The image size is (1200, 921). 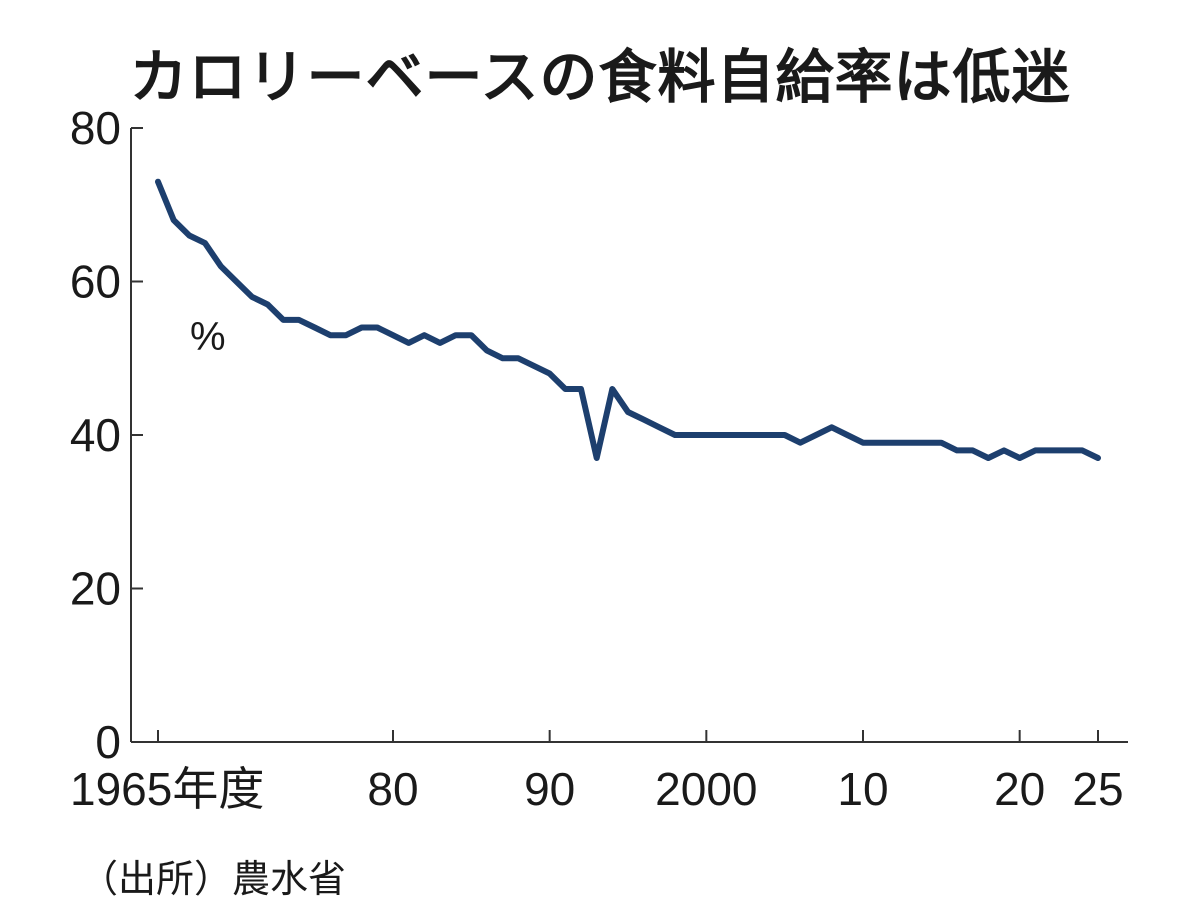 I want to click on y-tick-label: 80, so click(x=95, y=128).